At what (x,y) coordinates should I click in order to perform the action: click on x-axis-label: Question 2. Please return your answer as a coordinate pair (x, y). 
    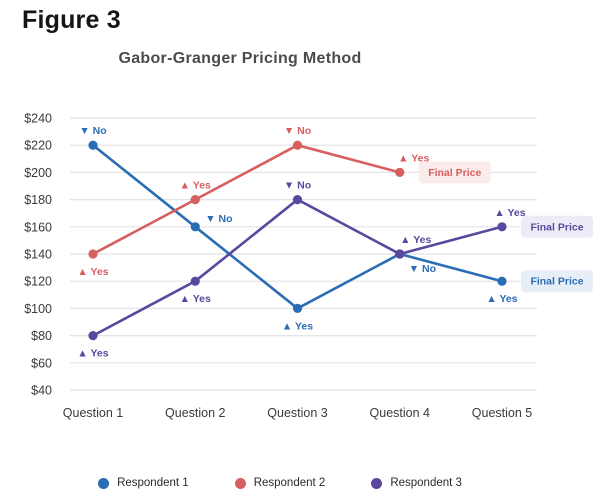
    Looking at the image, I should click on (195, 413).